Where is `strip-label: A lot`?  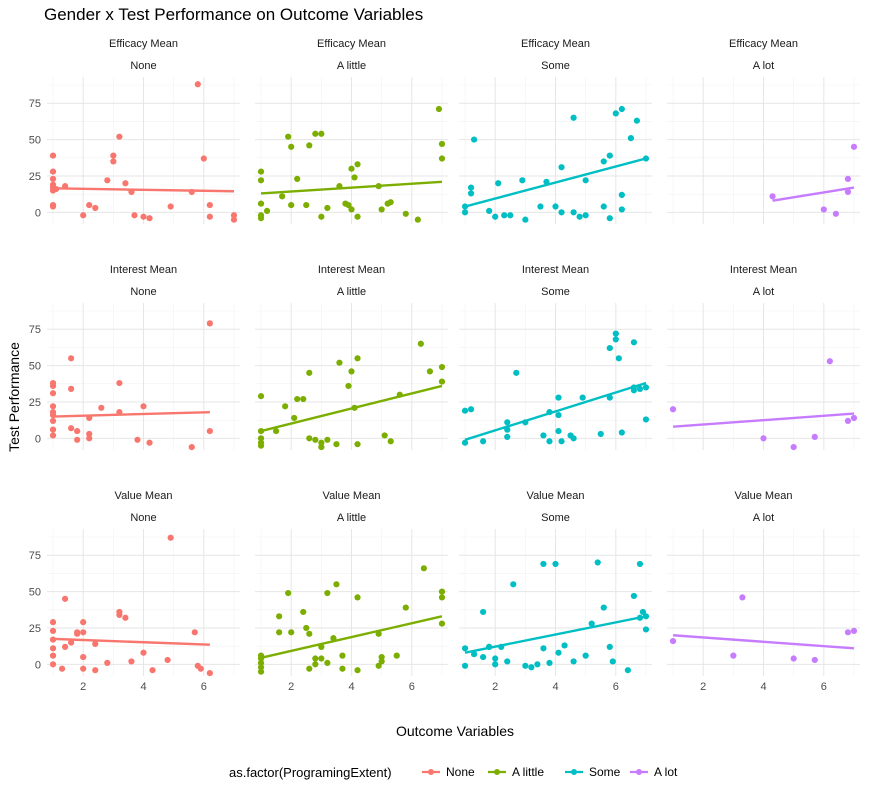
strip-label: A lot is located at coordinates (763, 66).